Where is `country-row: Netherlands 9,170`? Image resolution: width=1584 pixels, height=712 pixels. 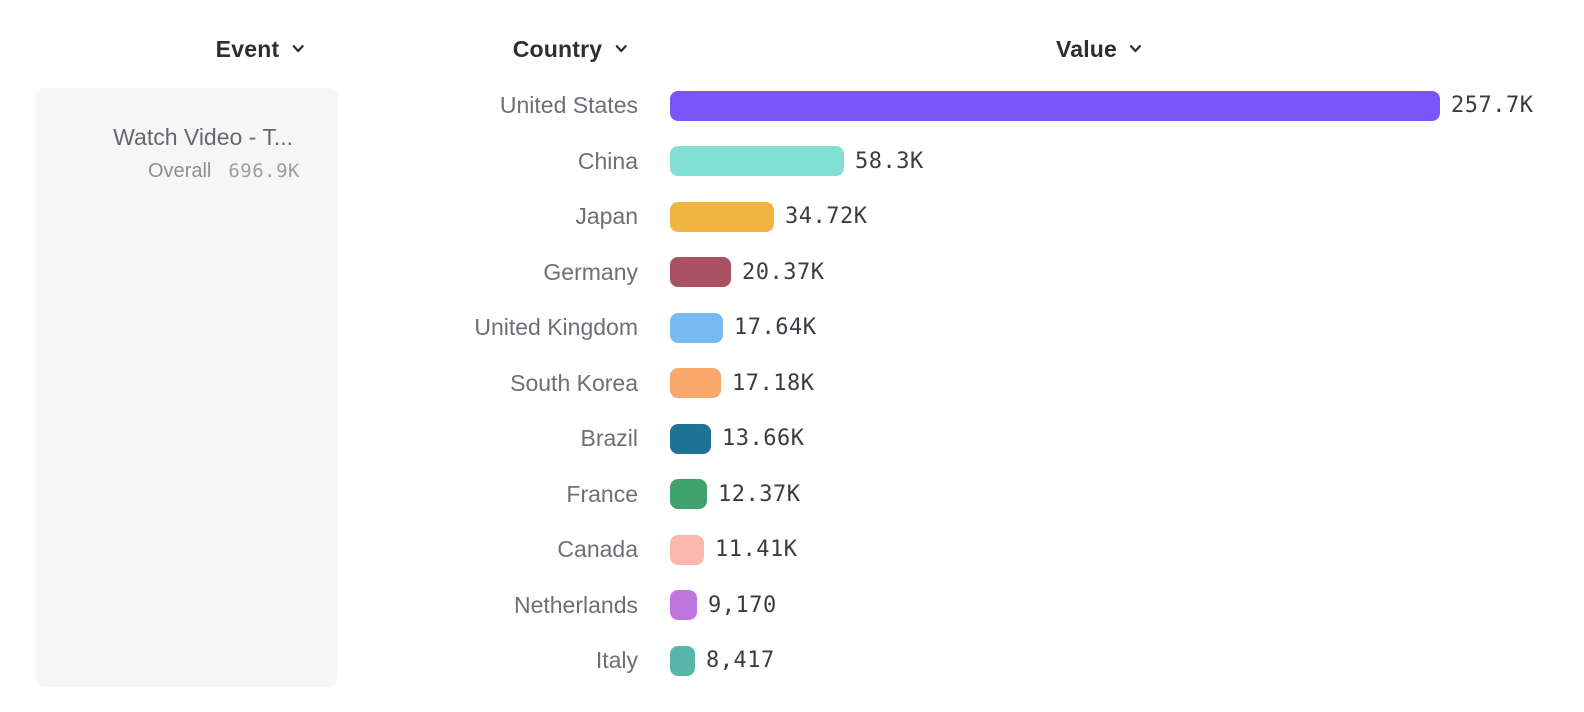 country-row: Netherlands 9,170 is located at coordinates (792, 606).